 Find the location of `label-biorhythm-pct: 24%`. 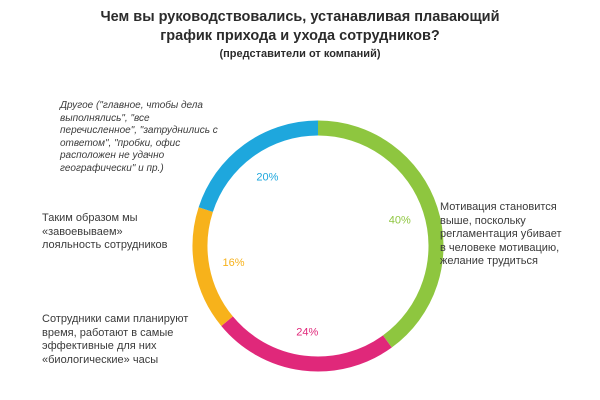

label-biorhythm-pct: 24% is located at coordinates (307, 332).